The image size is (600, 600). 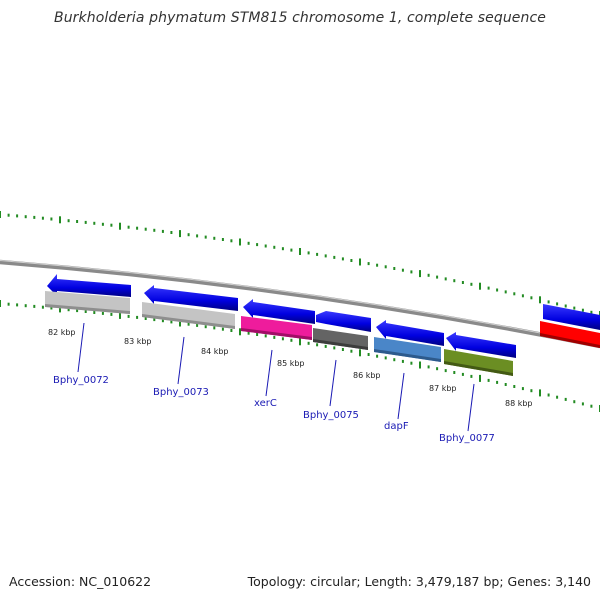 What do you see at coordinates (81, 380) in the screenshot?
I see `gene-label-bphy-0072: Bphy_0072` at bounding box center [81, 380].